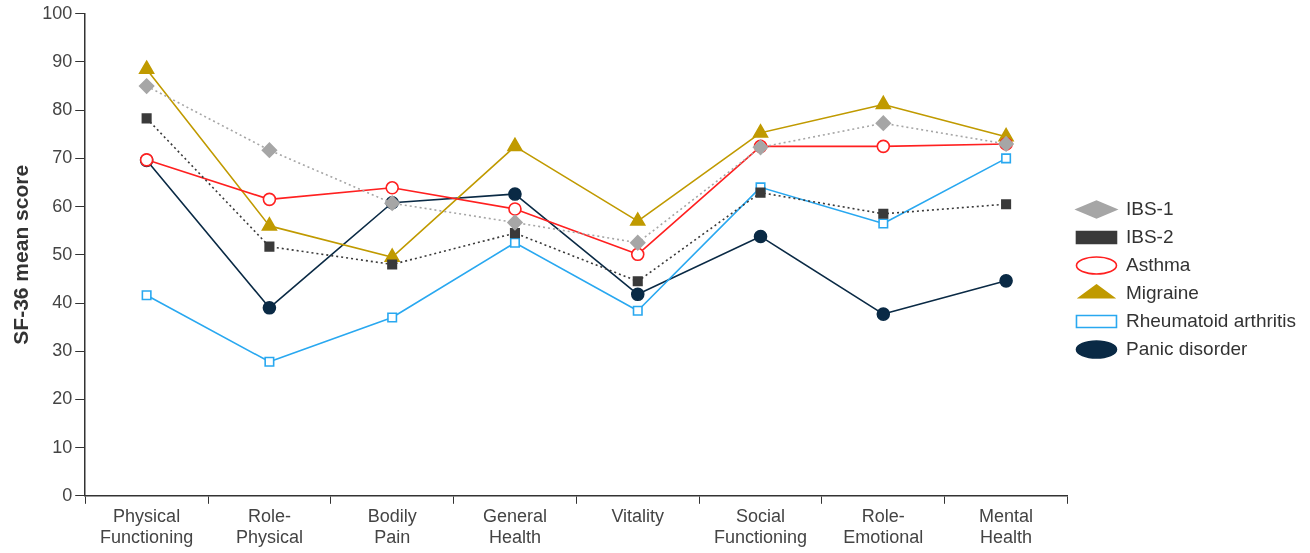 This screenshot has height=553, width=1310. I want to click on x-tick-label: Physical Functioning, so click(147, 526).